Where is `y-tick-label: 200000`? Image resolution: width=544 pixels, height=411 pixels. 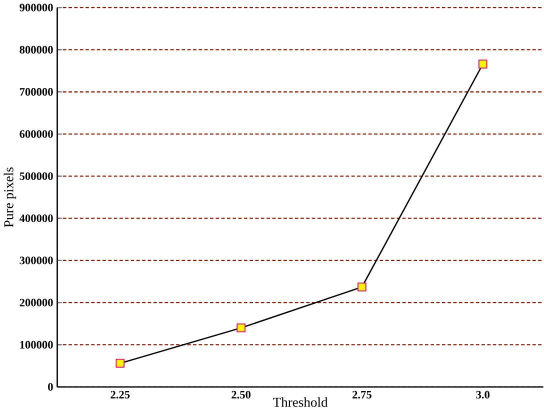
y-tick-label: 200000 is located at coordinates (36, 302).